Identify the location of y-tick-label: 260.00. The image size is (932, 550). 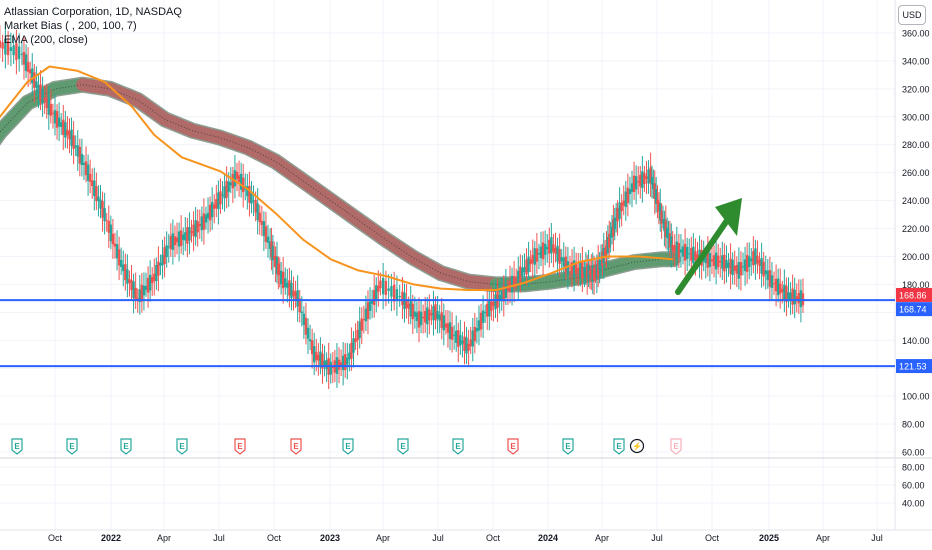
(916, 173).